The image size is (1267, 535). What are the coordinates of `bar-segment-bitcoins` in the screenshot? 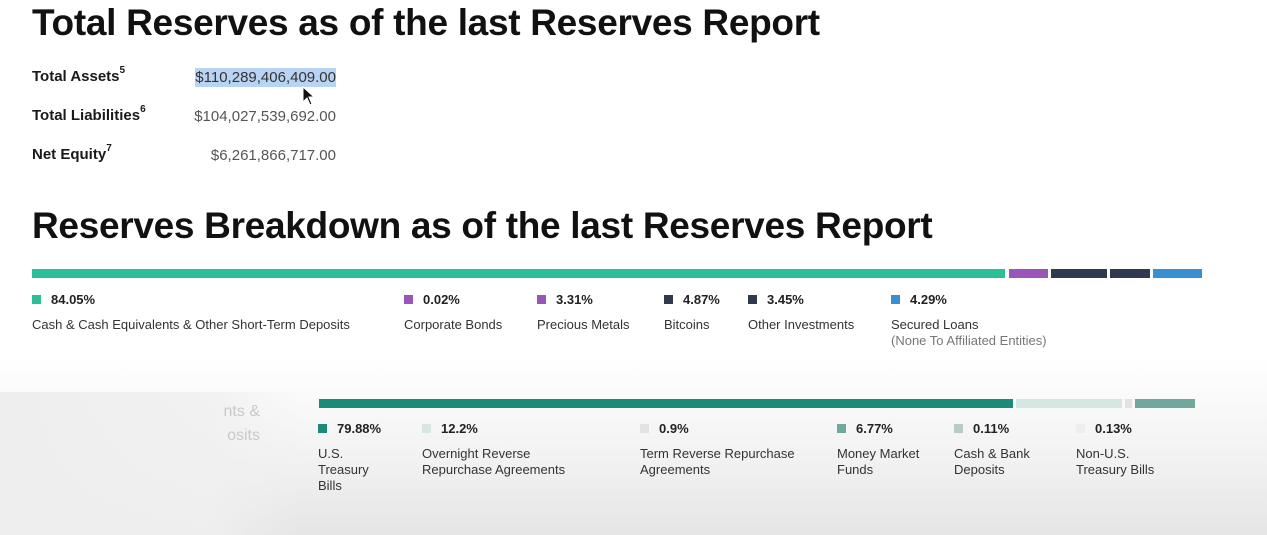 It's located at (1079, 273).